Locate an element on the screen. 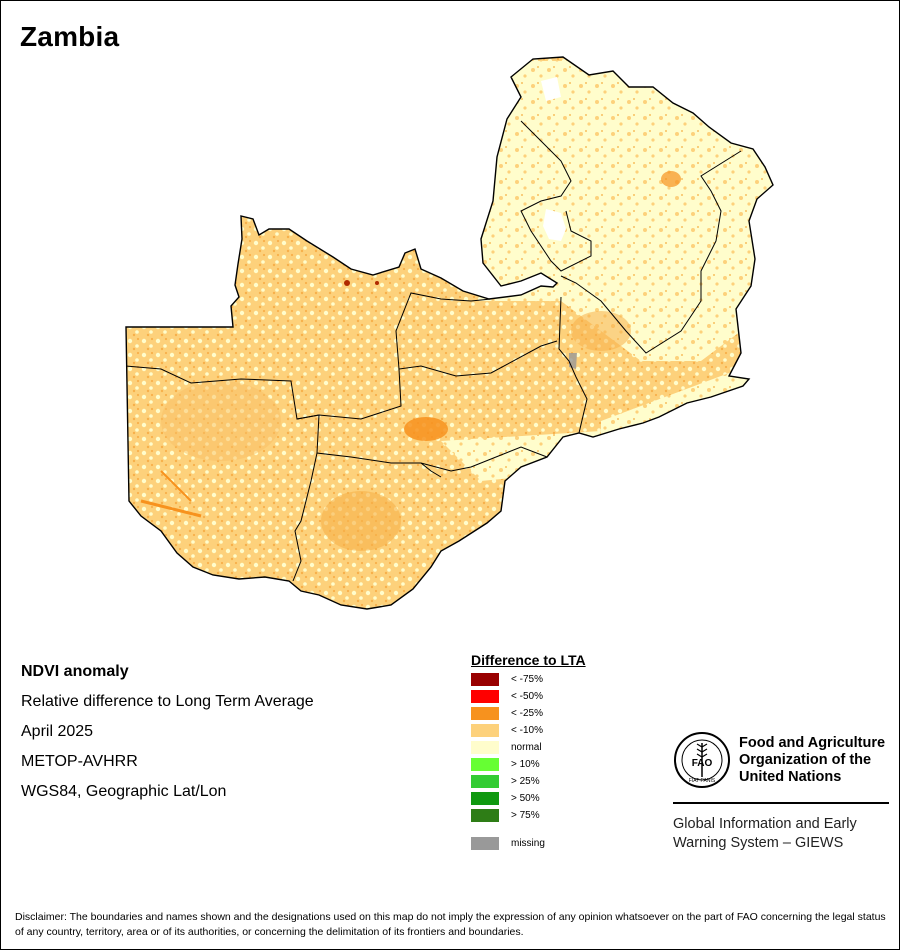  info-sensor: METOP-AVHRR is located at coordinates (79, 761).